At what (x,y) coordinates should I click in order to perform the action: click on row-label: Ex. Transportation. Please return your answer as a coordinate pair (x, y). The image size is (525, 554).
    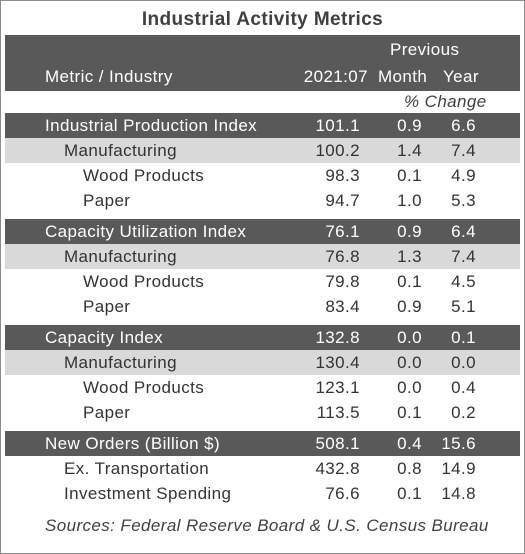
    Looking at the image, I should click on (137, 468).